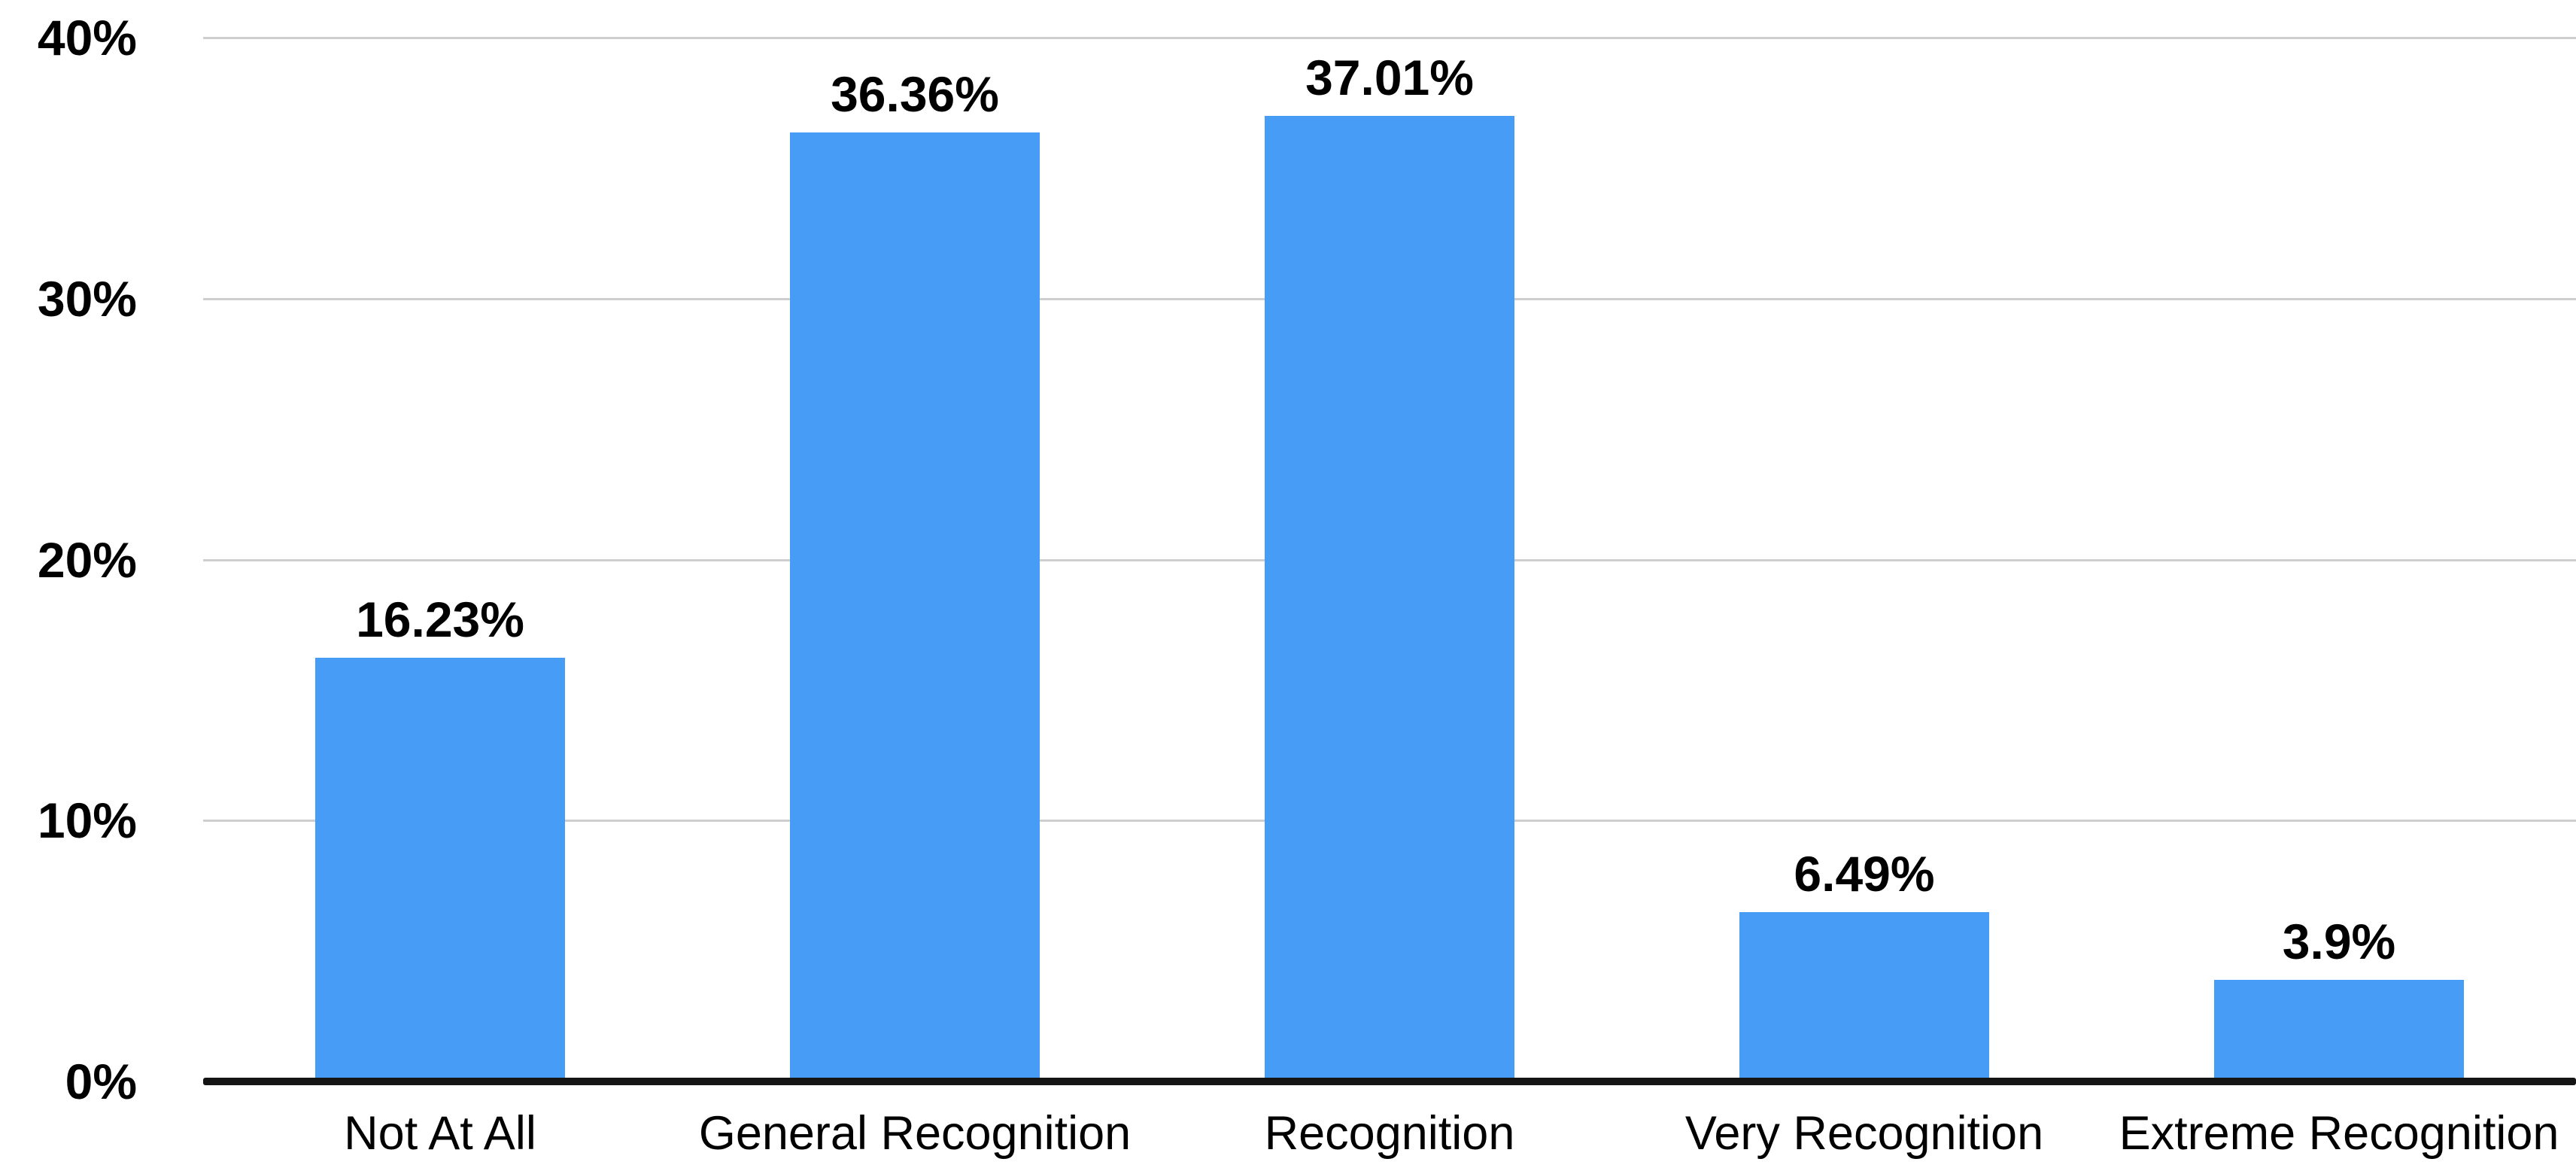  What do you see at coordinates (440, 619) in the screenshot?
I see `bar-value-label: 16.23%` at bounding box center [440, 619].